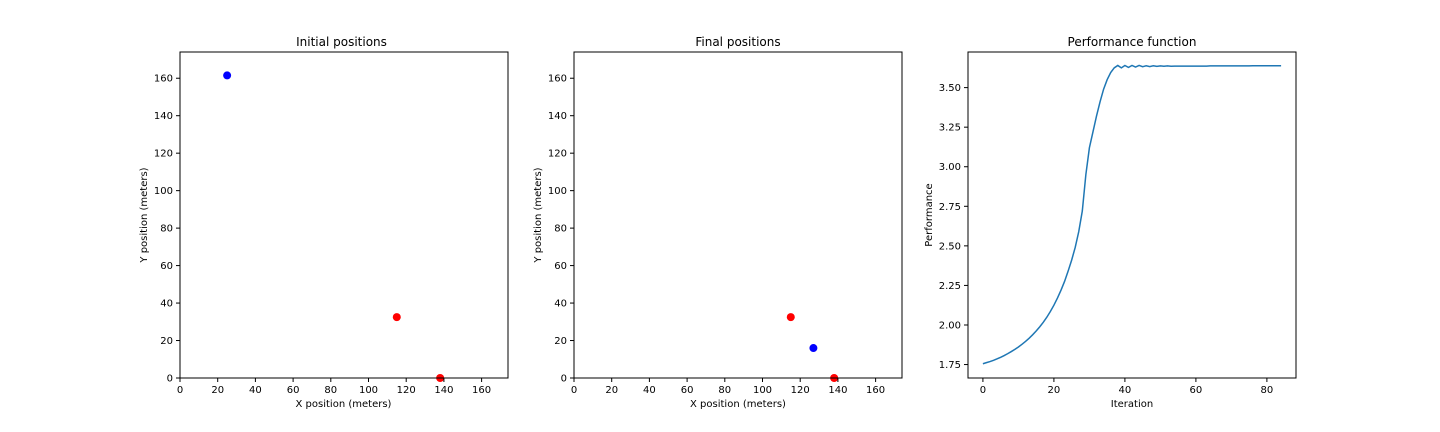 The height and width of the screenshot is (432, 1440). I want to click on title-performance-function: Performance function, so click(1132, 42).